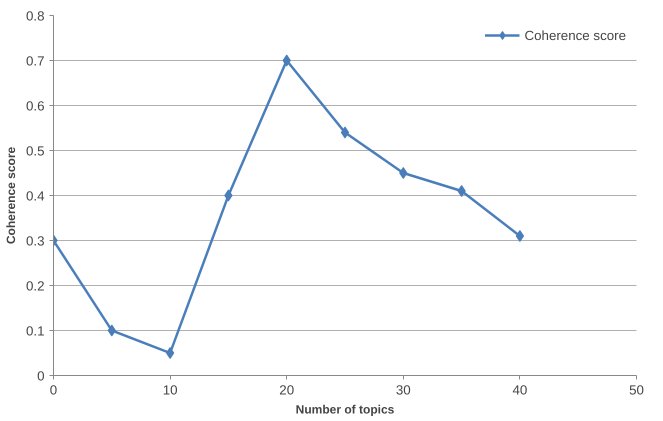 Image resolution: width=663 pixels, height=421 pixels. Describe the element at coordinates (36, 196) in the screenshot. I see `y-tick-label: 0.4` at that location.